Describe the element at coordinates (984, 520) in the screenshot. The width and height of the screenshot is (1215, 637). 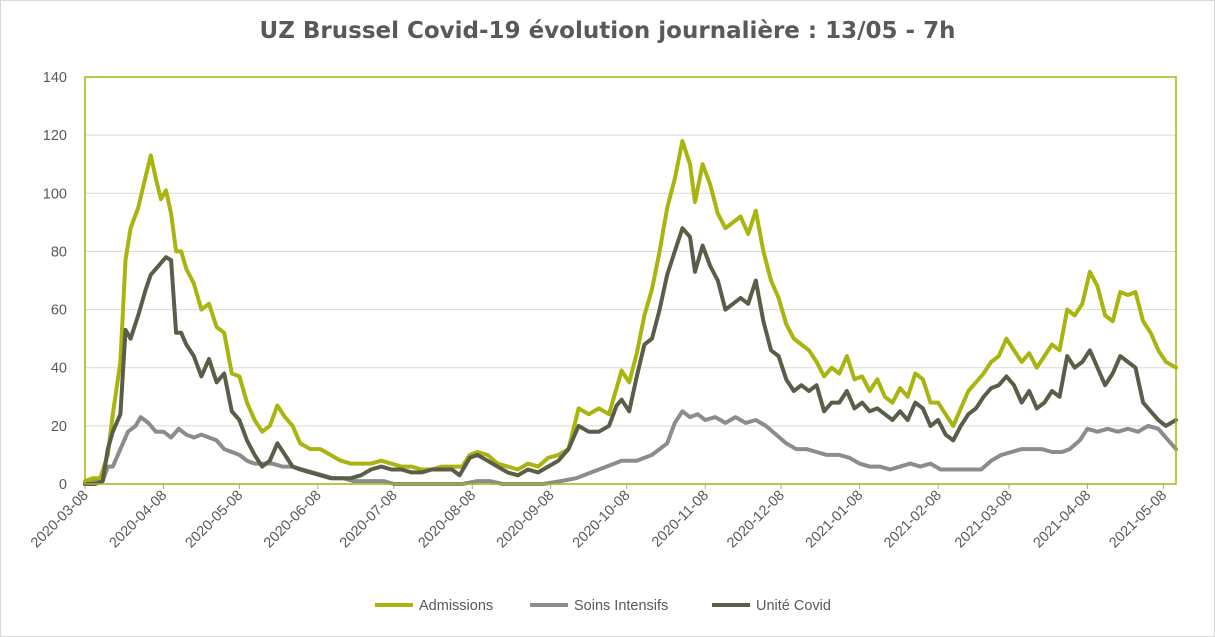
I see `x-tick-label: 2021-03-08` at that location.